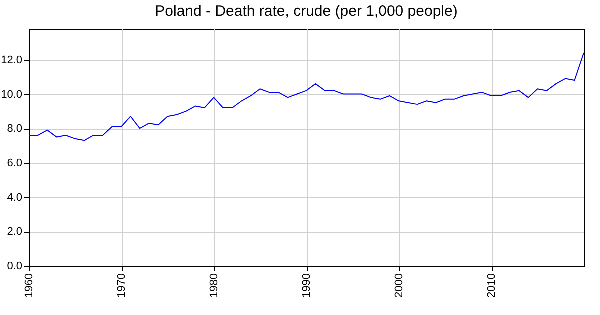  What do you see at coordinates (11, 94) in the screenshot?
I see `y-tick-label: 10.0` at bounding box center [11, 94].